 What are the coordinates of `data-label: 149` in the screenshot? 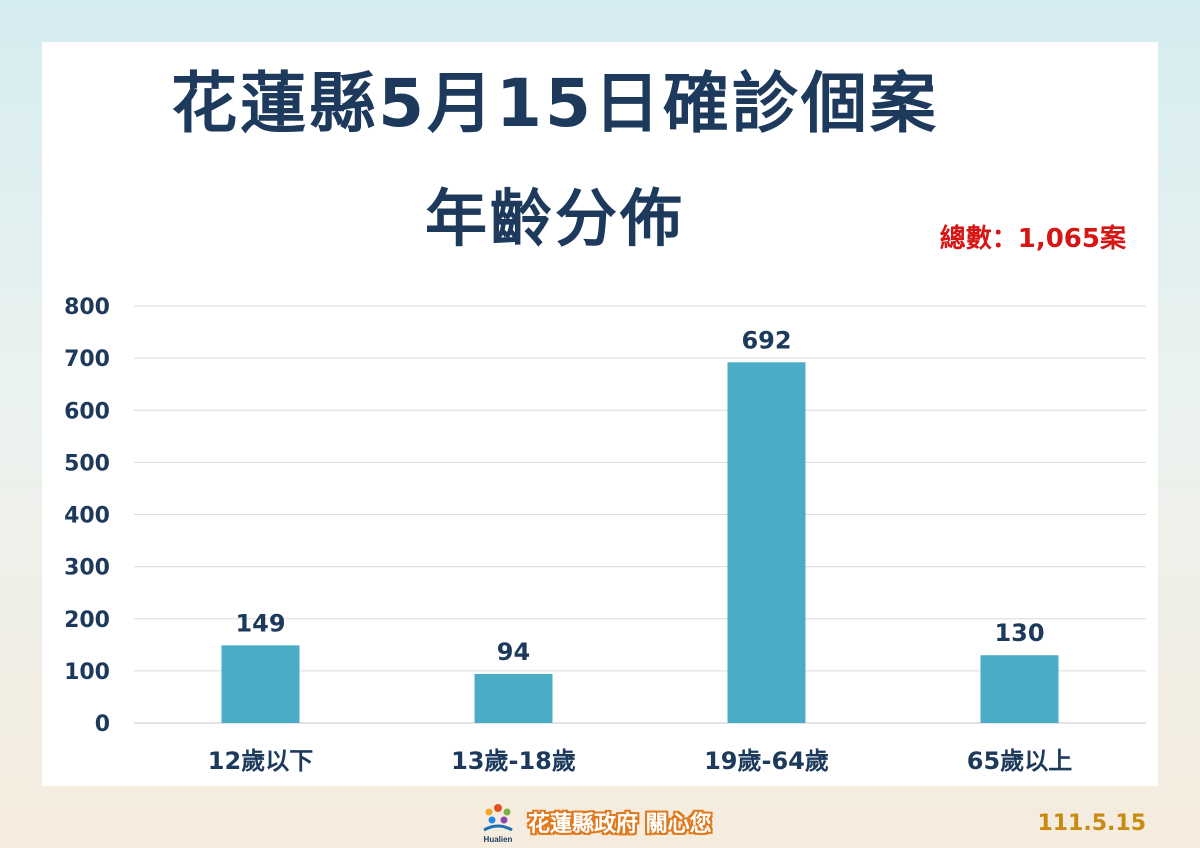 It's located at (260, 623).